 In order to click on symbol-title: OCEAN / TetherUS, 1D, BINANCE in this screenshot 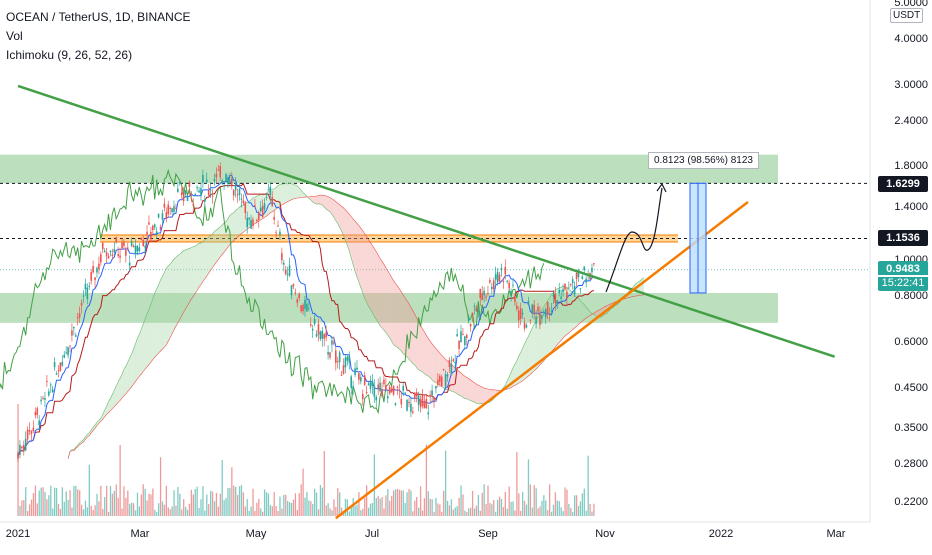, I will do `click(98, 17)`.